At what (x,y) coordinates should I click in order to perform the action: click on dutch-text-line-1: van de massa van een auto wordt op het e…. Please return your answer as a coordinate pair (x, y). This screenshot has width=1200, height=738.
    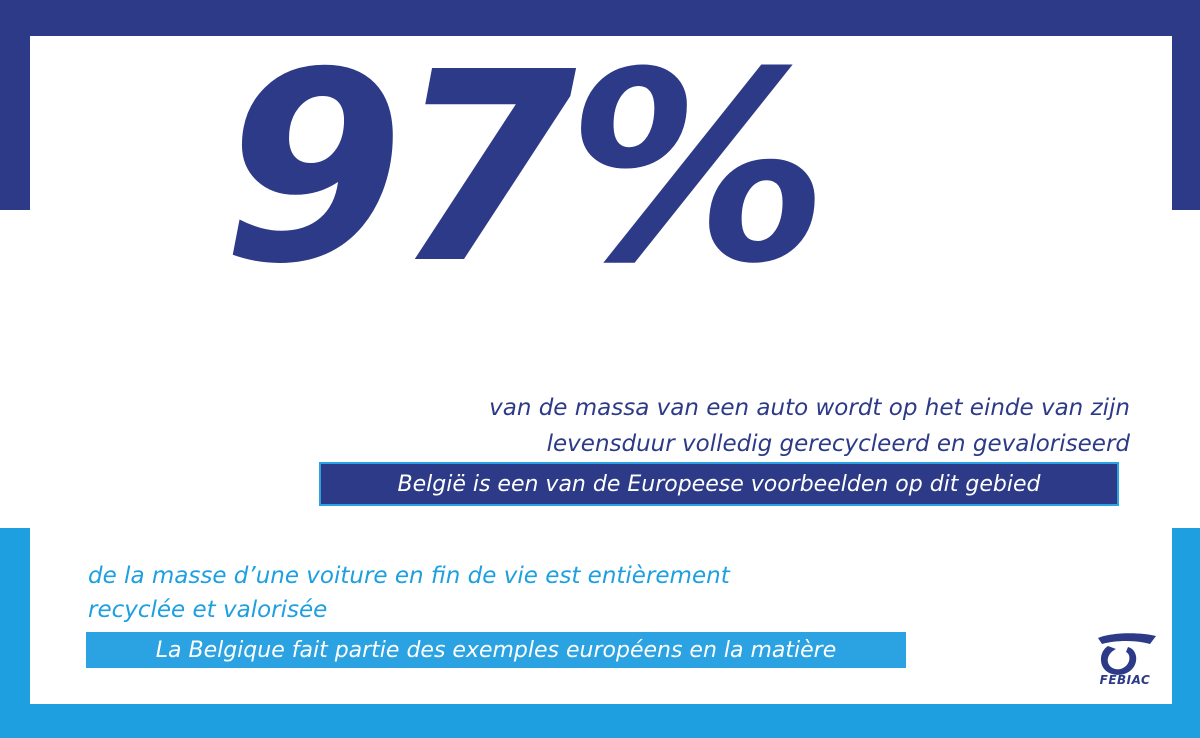
    Looking at the image, I should click on (809, 408).